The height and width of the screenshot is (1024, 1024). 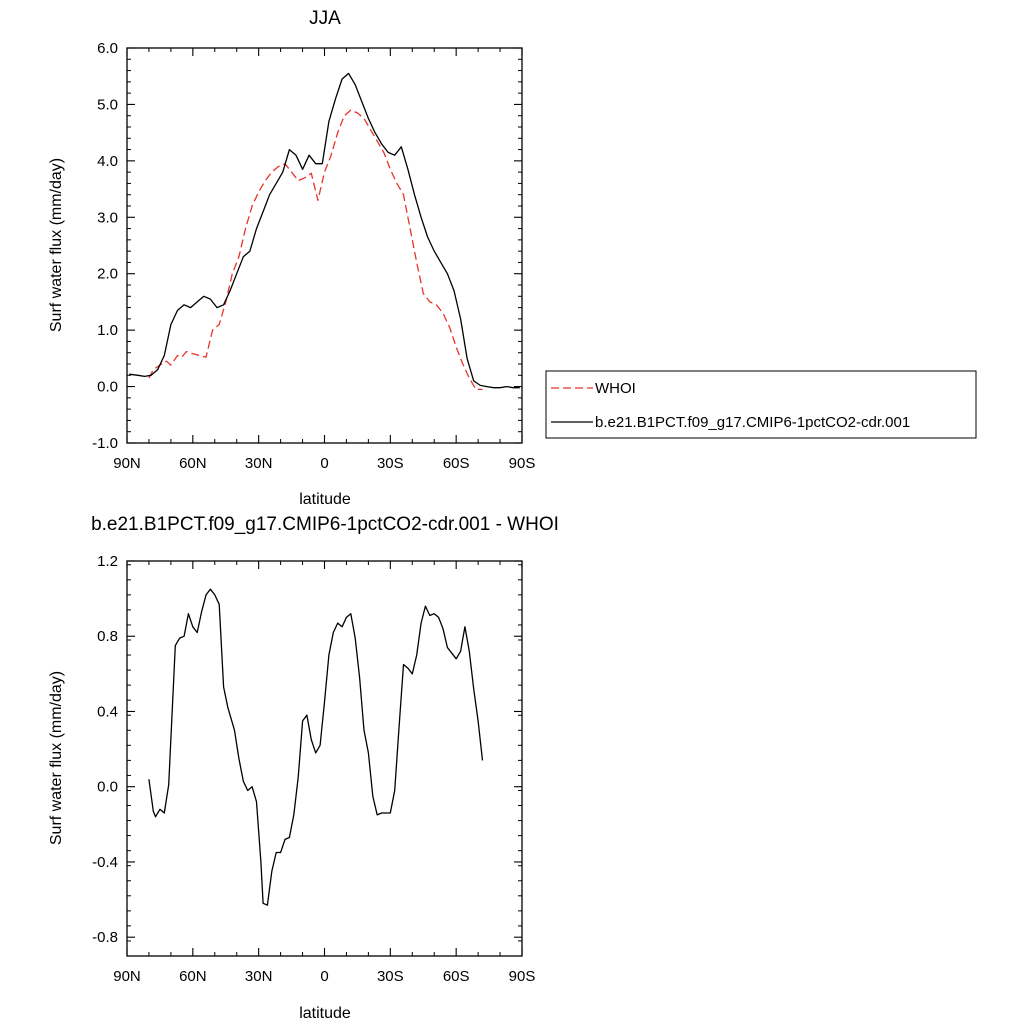 What do you see at coordinates (193, 976) in the screenshot?
I see `bottom-x-tick-label: 60N` at bounding box center [193, 976].